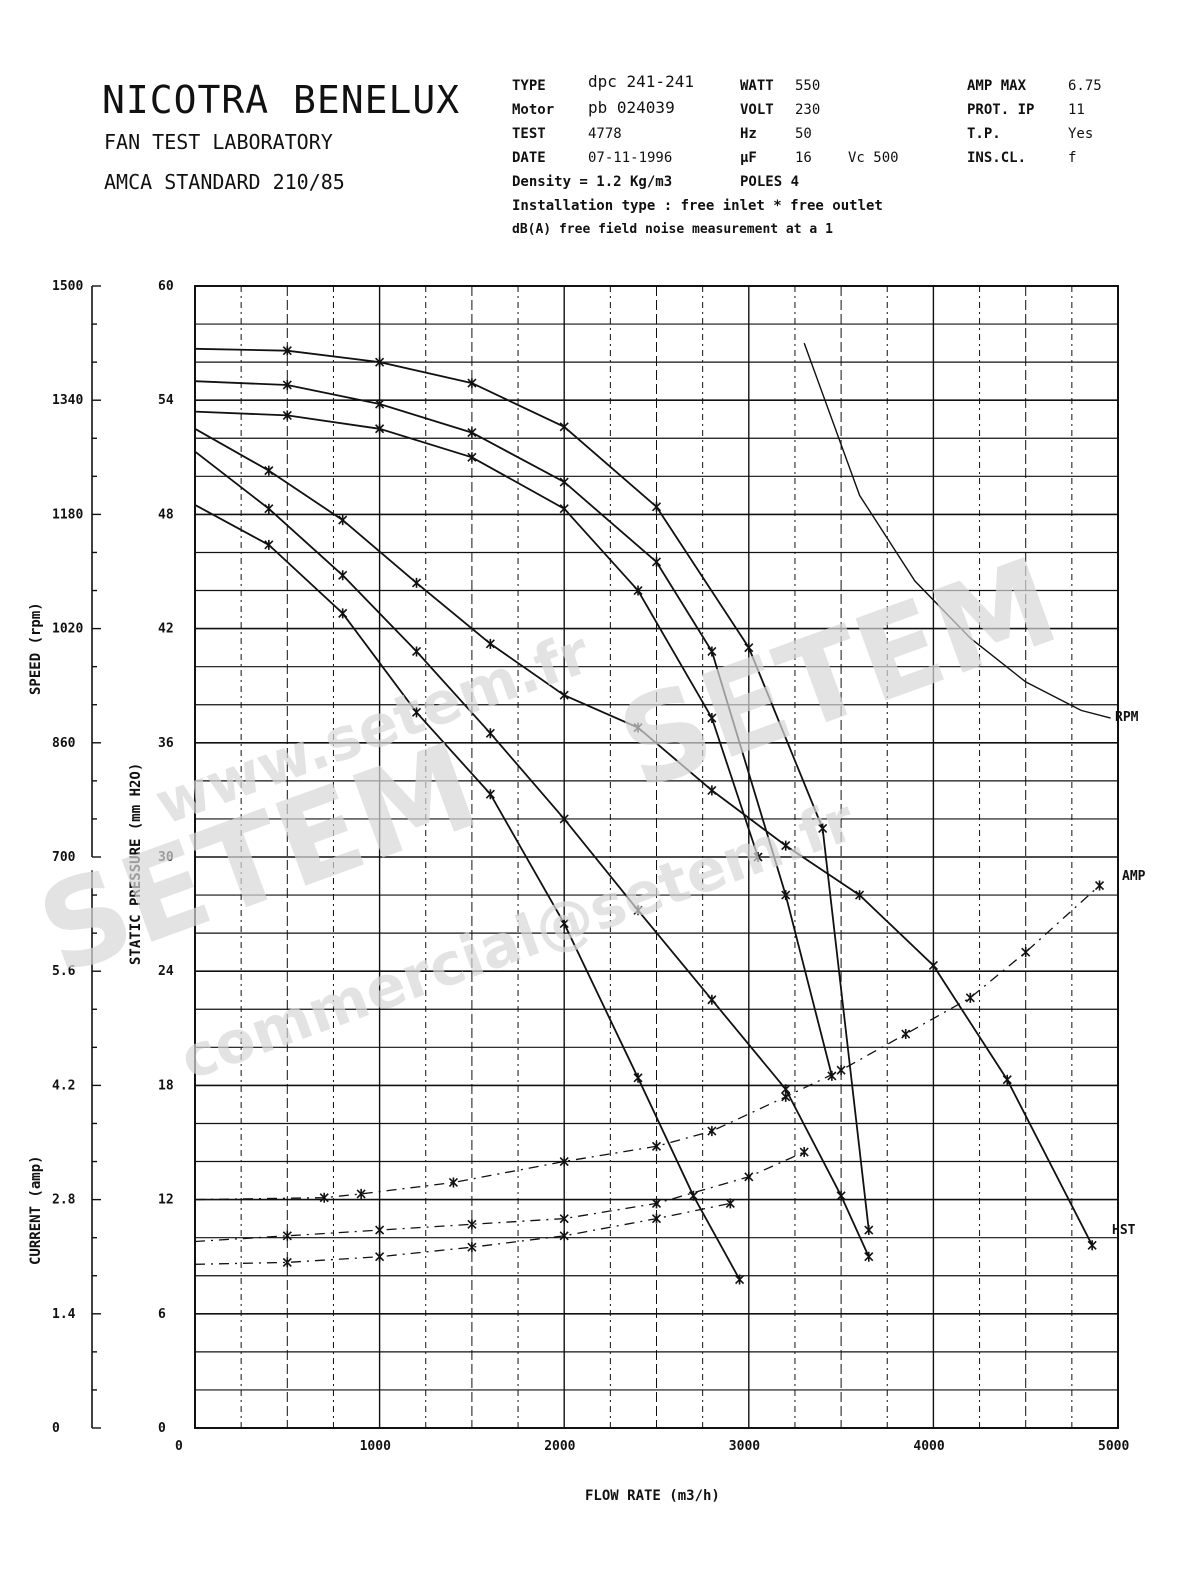 The image size is (1181, 1595). I want to click on spec-motor-label: Motor, so click(533, 110).